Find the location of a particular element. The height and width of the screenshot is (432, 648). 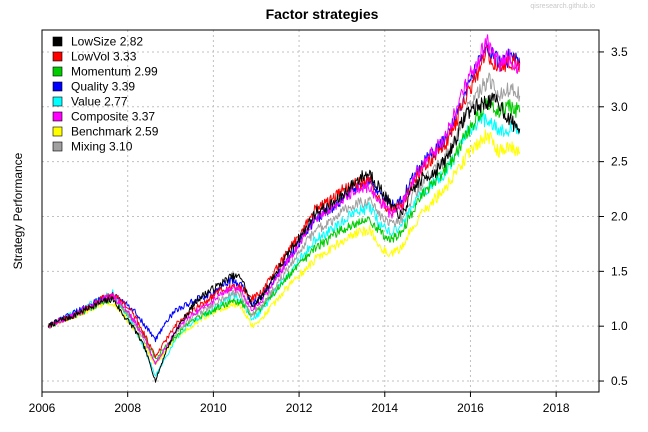

y-axis-label: Strategy Performance is located at coordinates (18, 210).